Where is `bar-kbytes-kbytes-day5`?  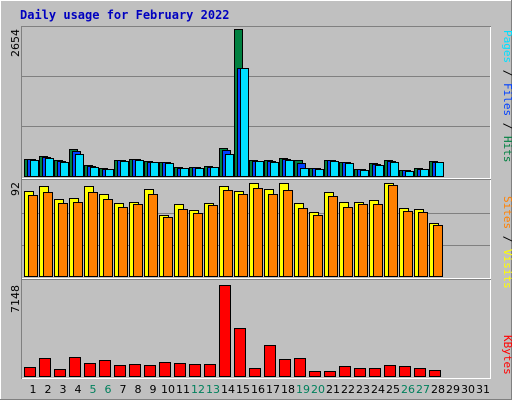 bar-kbytes-kbytes-day5 is located at coordinates (90, 370).